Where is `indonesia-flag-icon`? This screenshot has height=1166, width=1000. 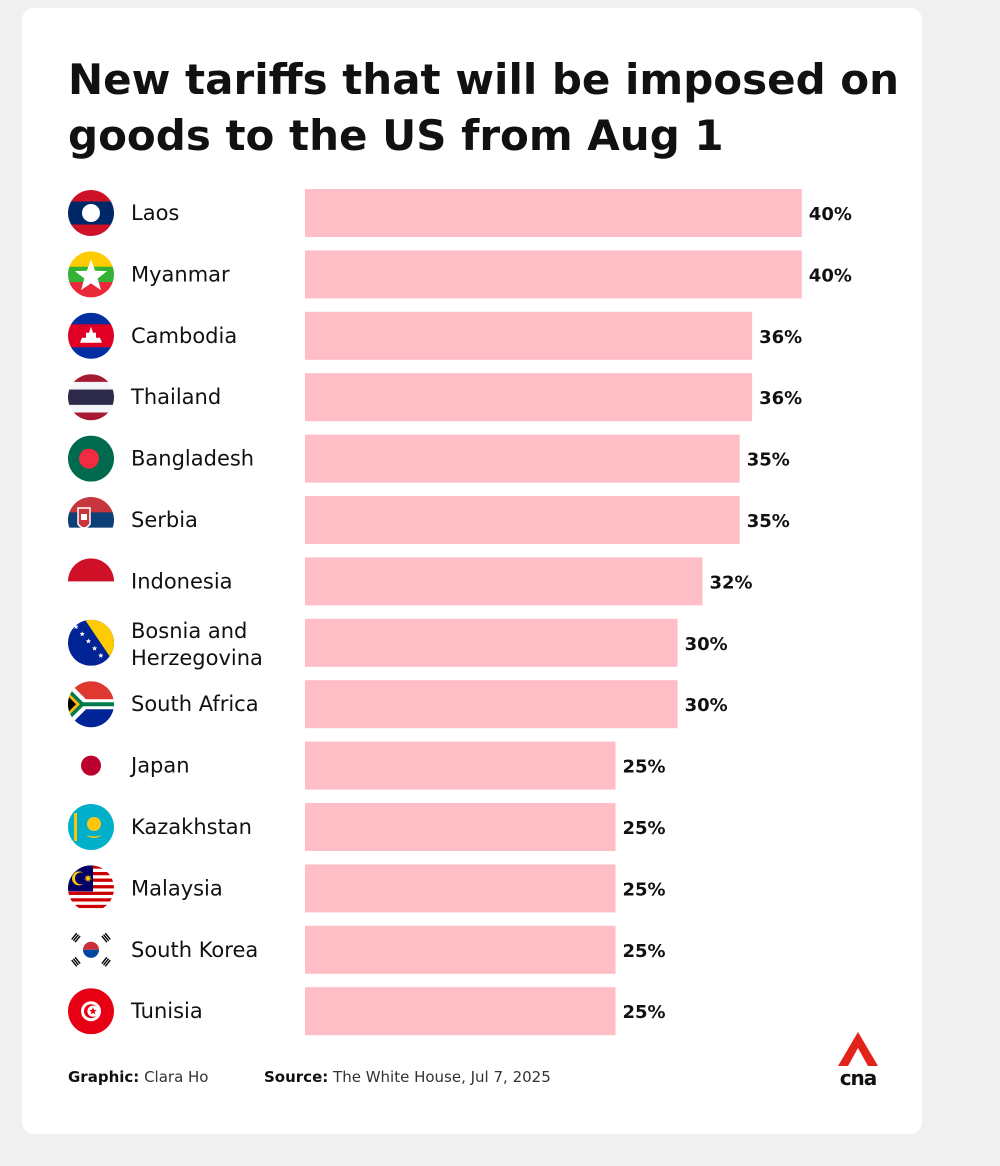
indonesia-flag-icon is located at coordinates (91, 581).